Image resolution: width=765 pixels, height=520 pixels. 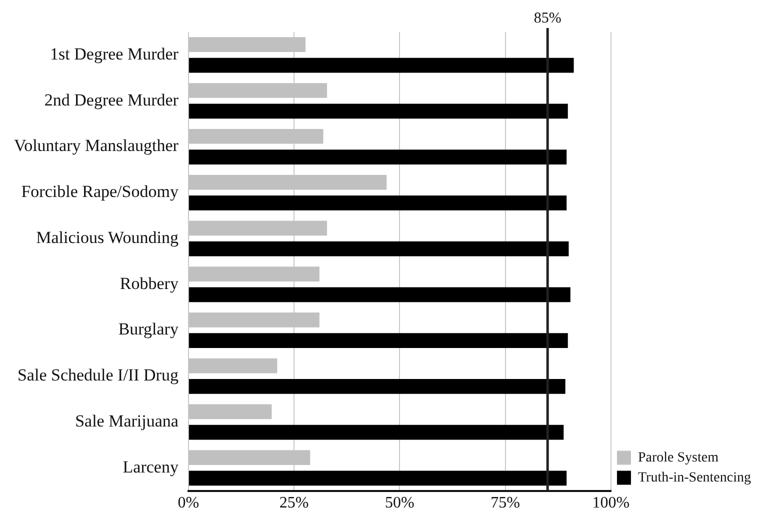 What do you see at coordinates (678, 458) in the screenshot?
I see `legend-label: Parole System` at bounding box center [678, 458].